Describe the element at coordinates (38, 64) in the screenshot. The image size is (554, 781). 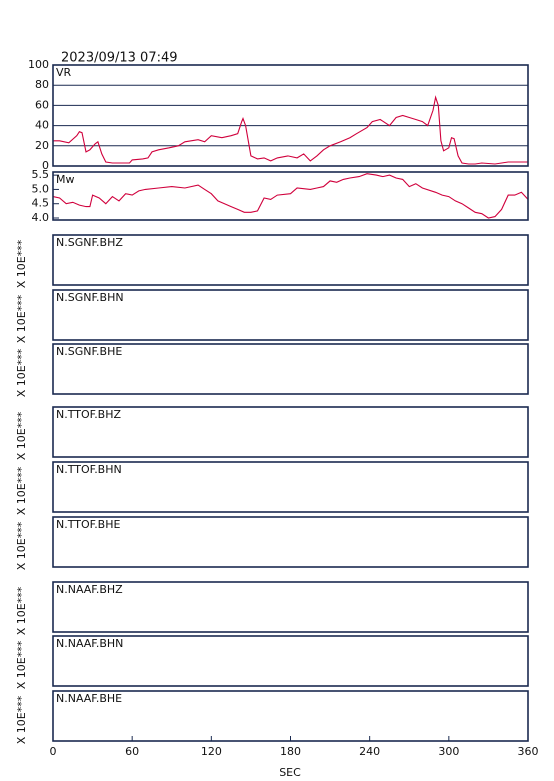
I see `y-tick-label: 100` at that location.